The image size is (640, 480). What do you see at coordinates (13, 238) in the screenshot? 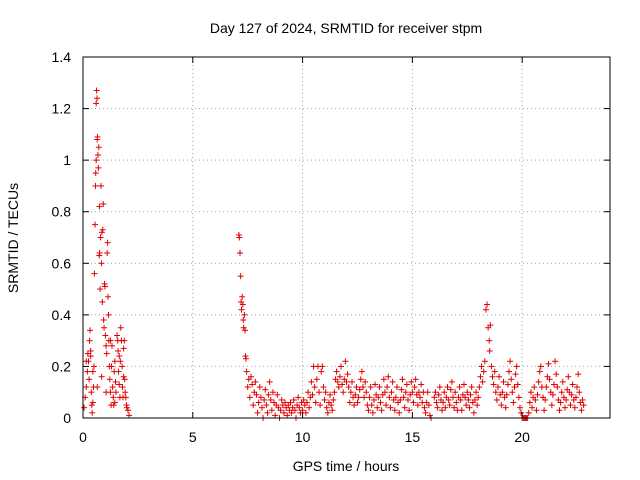
I see `y-axis-label: SRMTID / TECUs` at bounding box center [13, 238].